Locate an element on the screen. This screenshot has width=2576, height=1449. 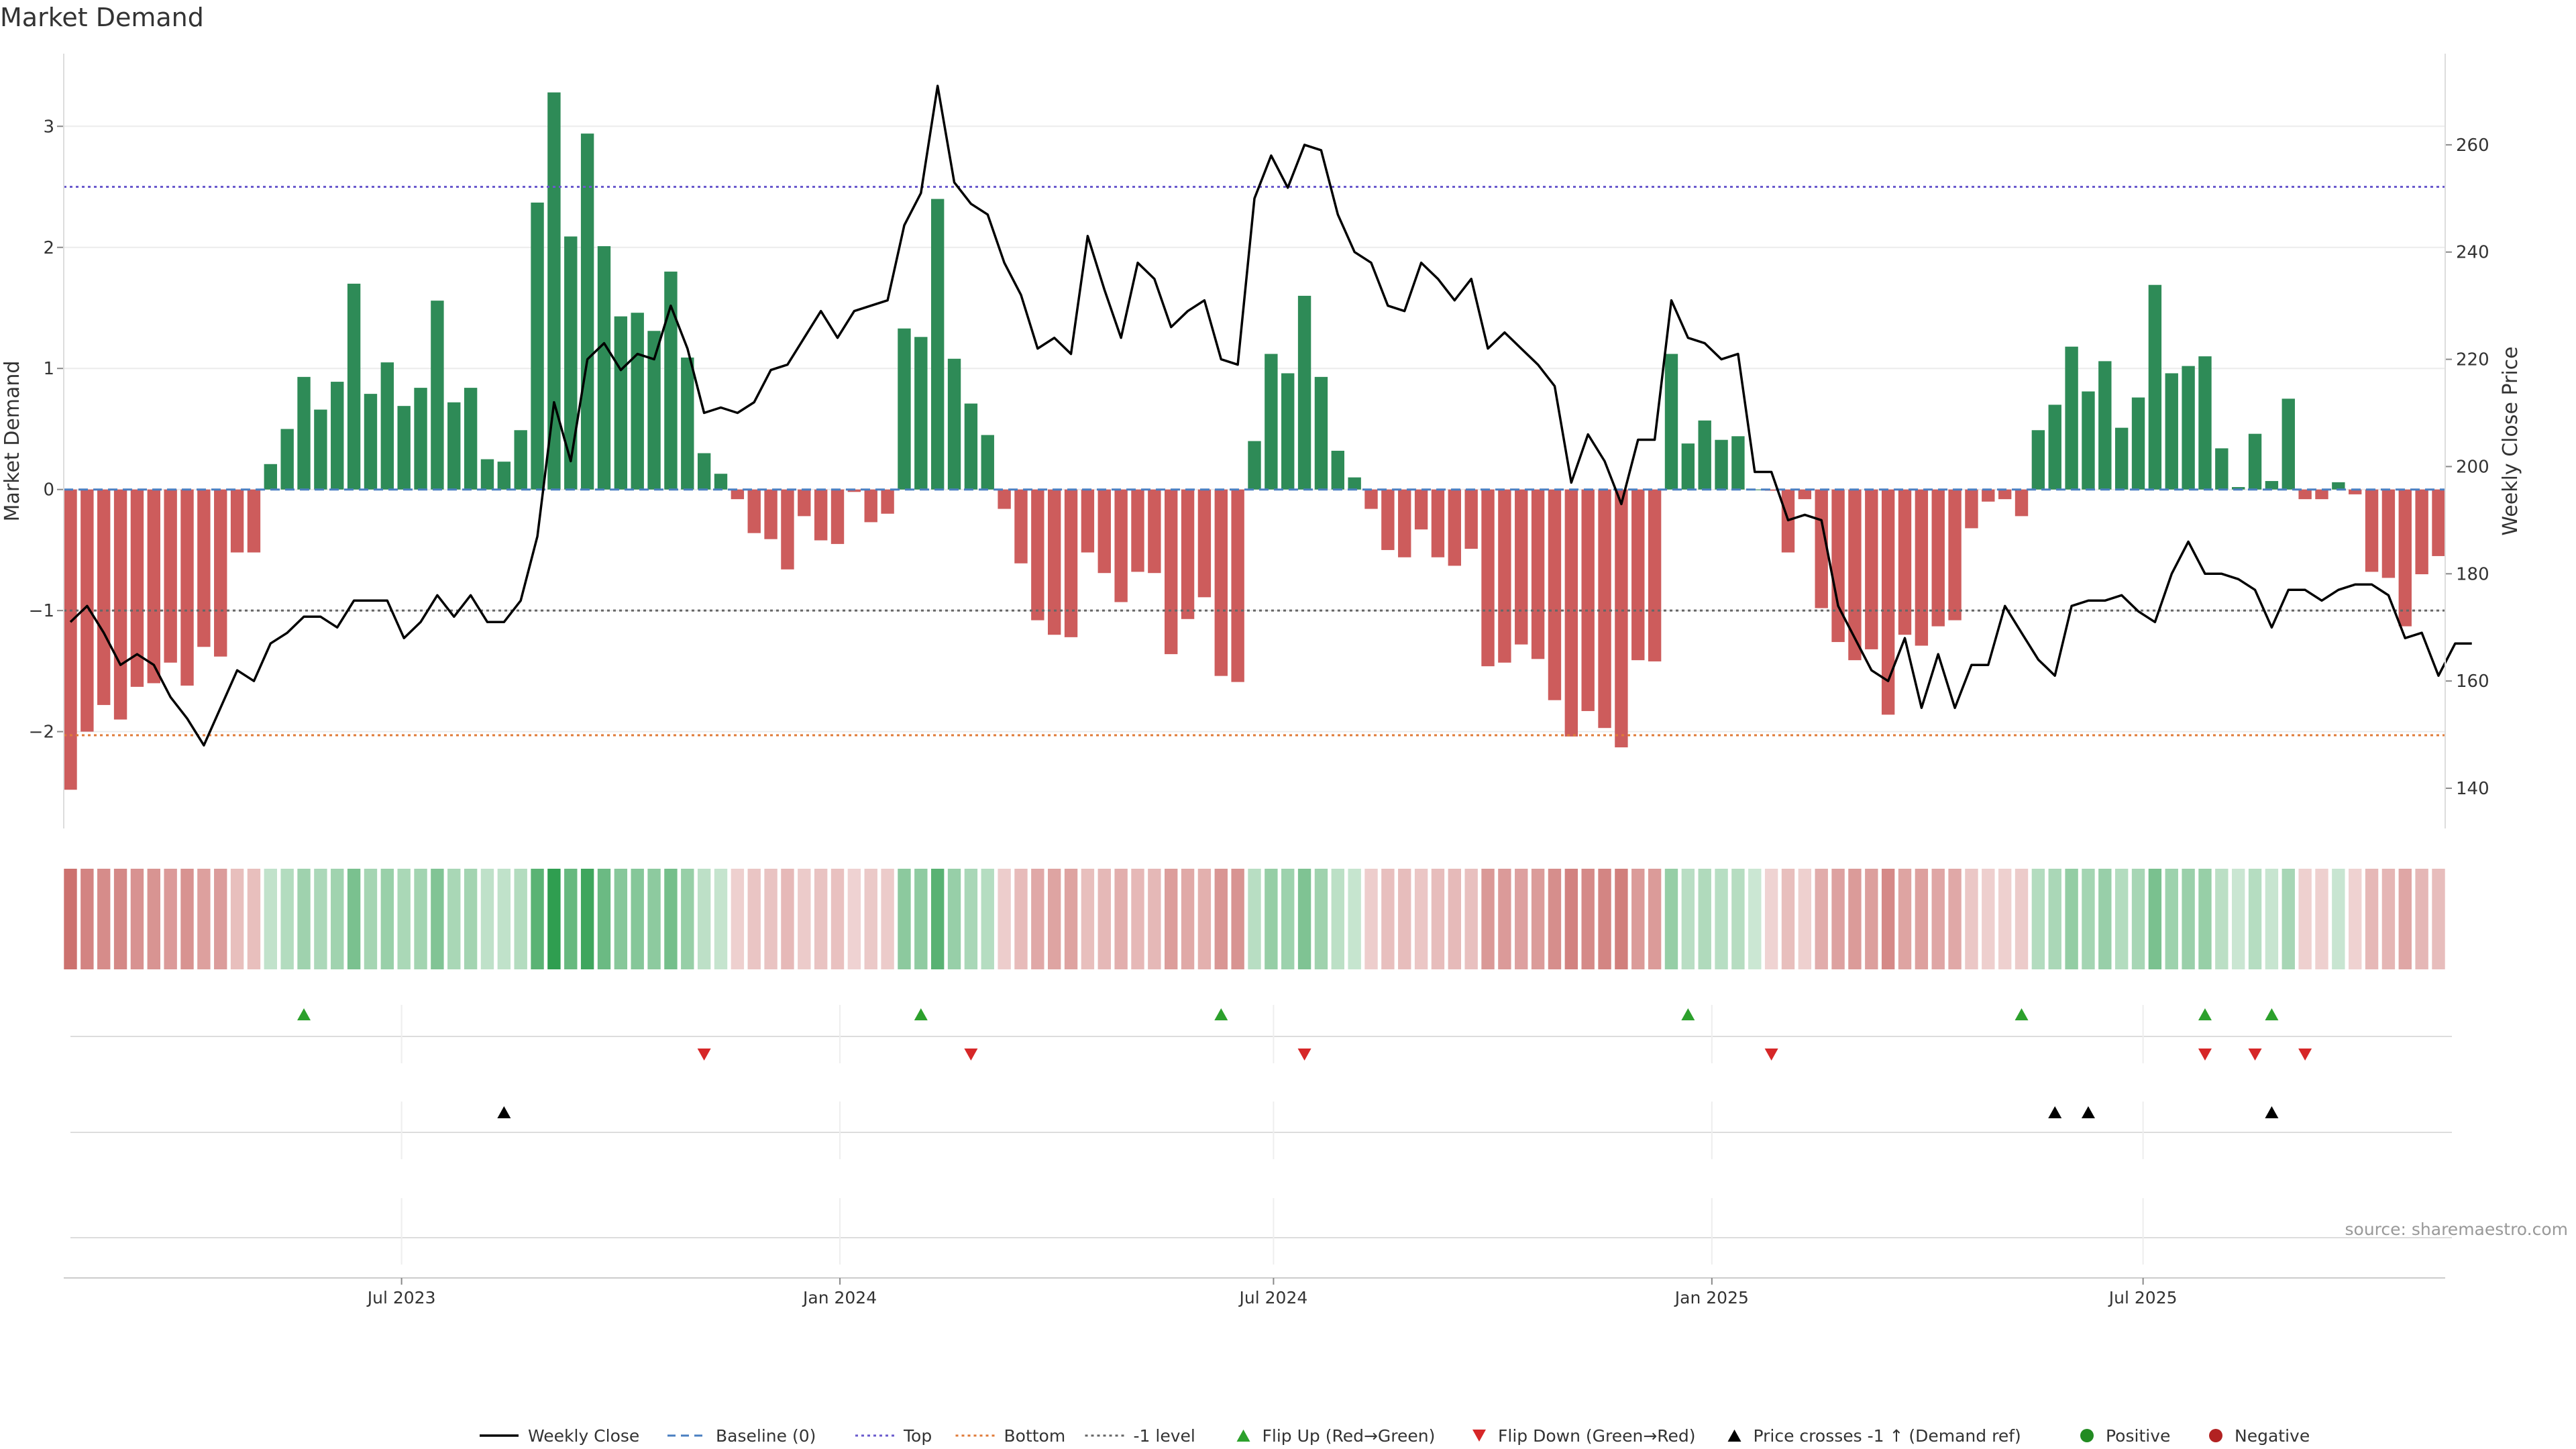
legend-label: Flip Up (Red→Green) is located at coordinates (1349, 1436).